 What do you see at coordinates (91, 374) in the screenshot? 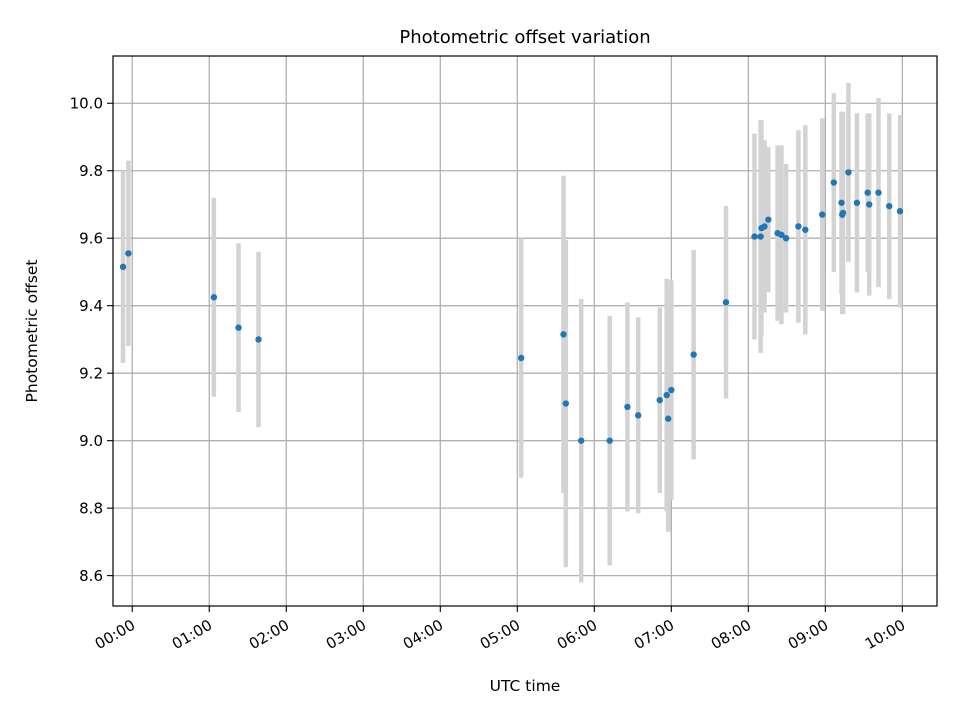
I see `y-tick-label: 9.2` at bounding box center [91, 374].